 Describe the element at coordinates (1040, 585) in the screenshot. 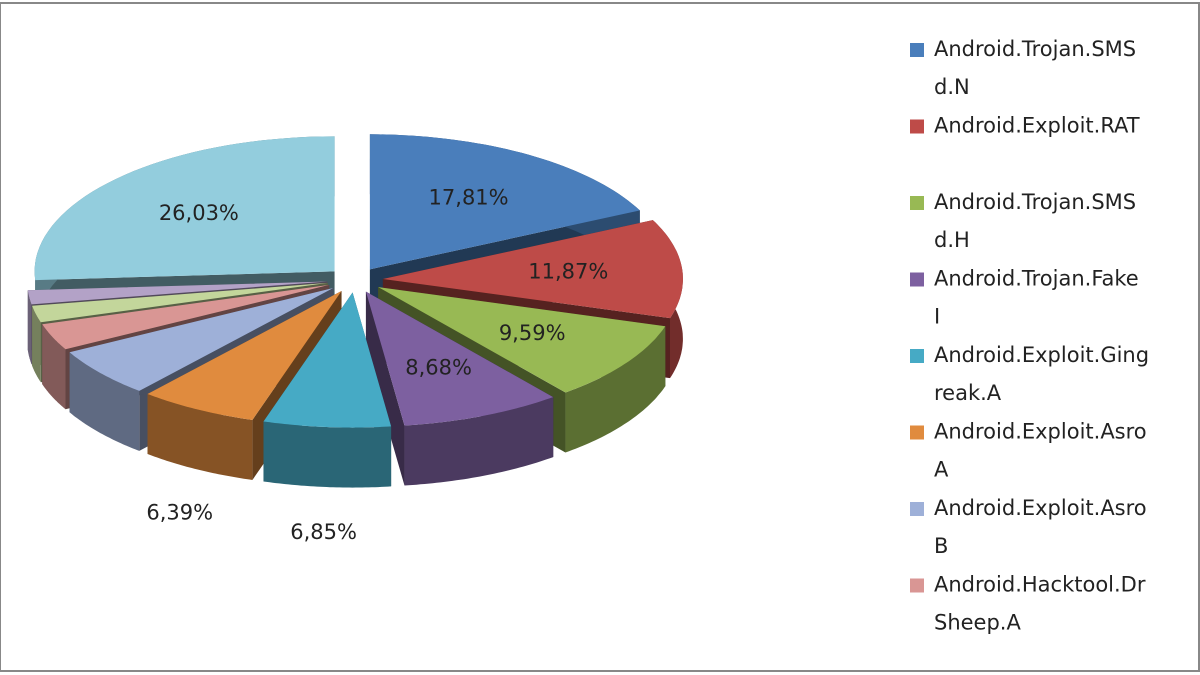

I see `legend-label: Android.Hacktool.Dr` at that location.